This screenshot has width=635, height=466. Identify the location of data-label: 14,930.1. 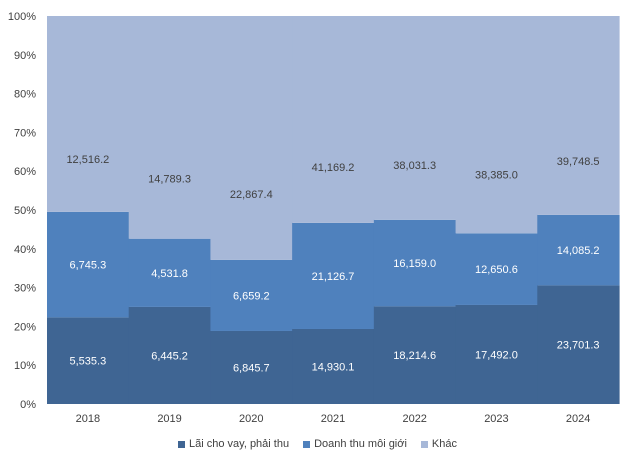
(333, 367).